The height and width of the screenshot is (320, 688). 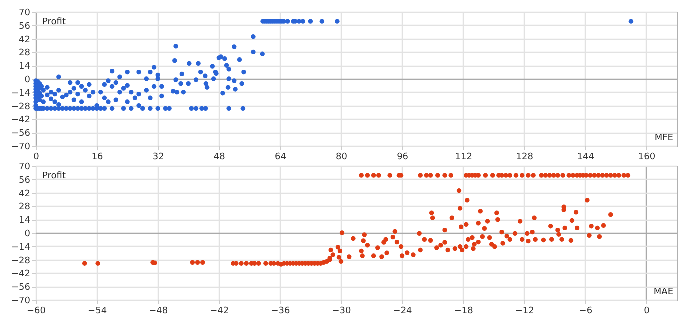 What do you see at coordinates (342, 311) in the screenshot?
I see `x-tick-label: −30` at bounding box center [342, 311].